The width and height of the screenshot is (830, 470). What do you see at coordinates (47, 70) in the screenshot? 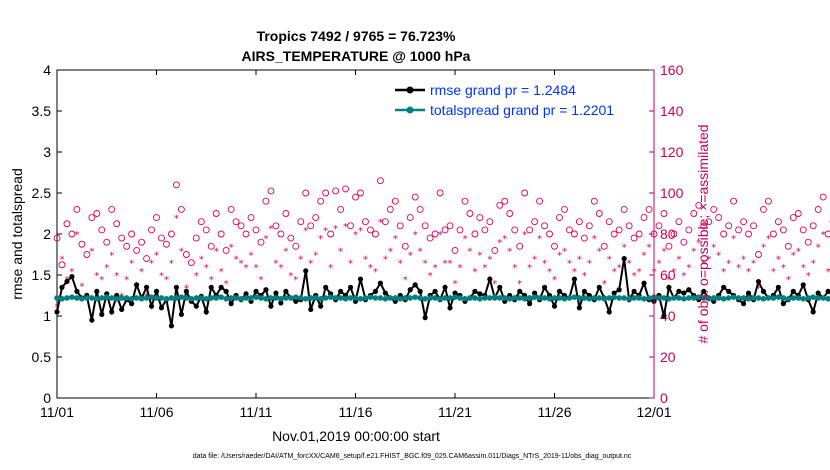
I see `y-tick-left-label: 4` at bounding box center [47, 70].